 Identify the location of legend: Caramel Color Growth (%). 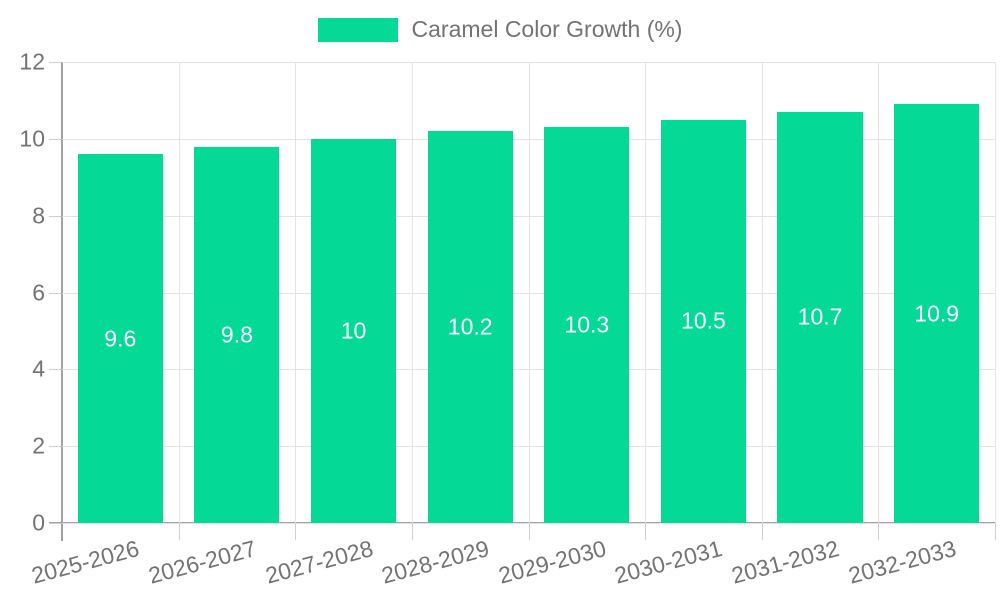
(500, 29).